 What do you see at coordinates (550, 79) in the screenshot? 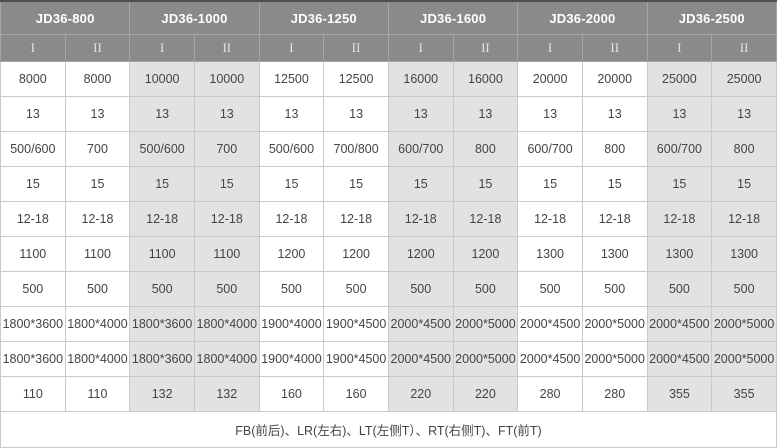
I see `table-cell: 20000` at bounding box center [550, 79].